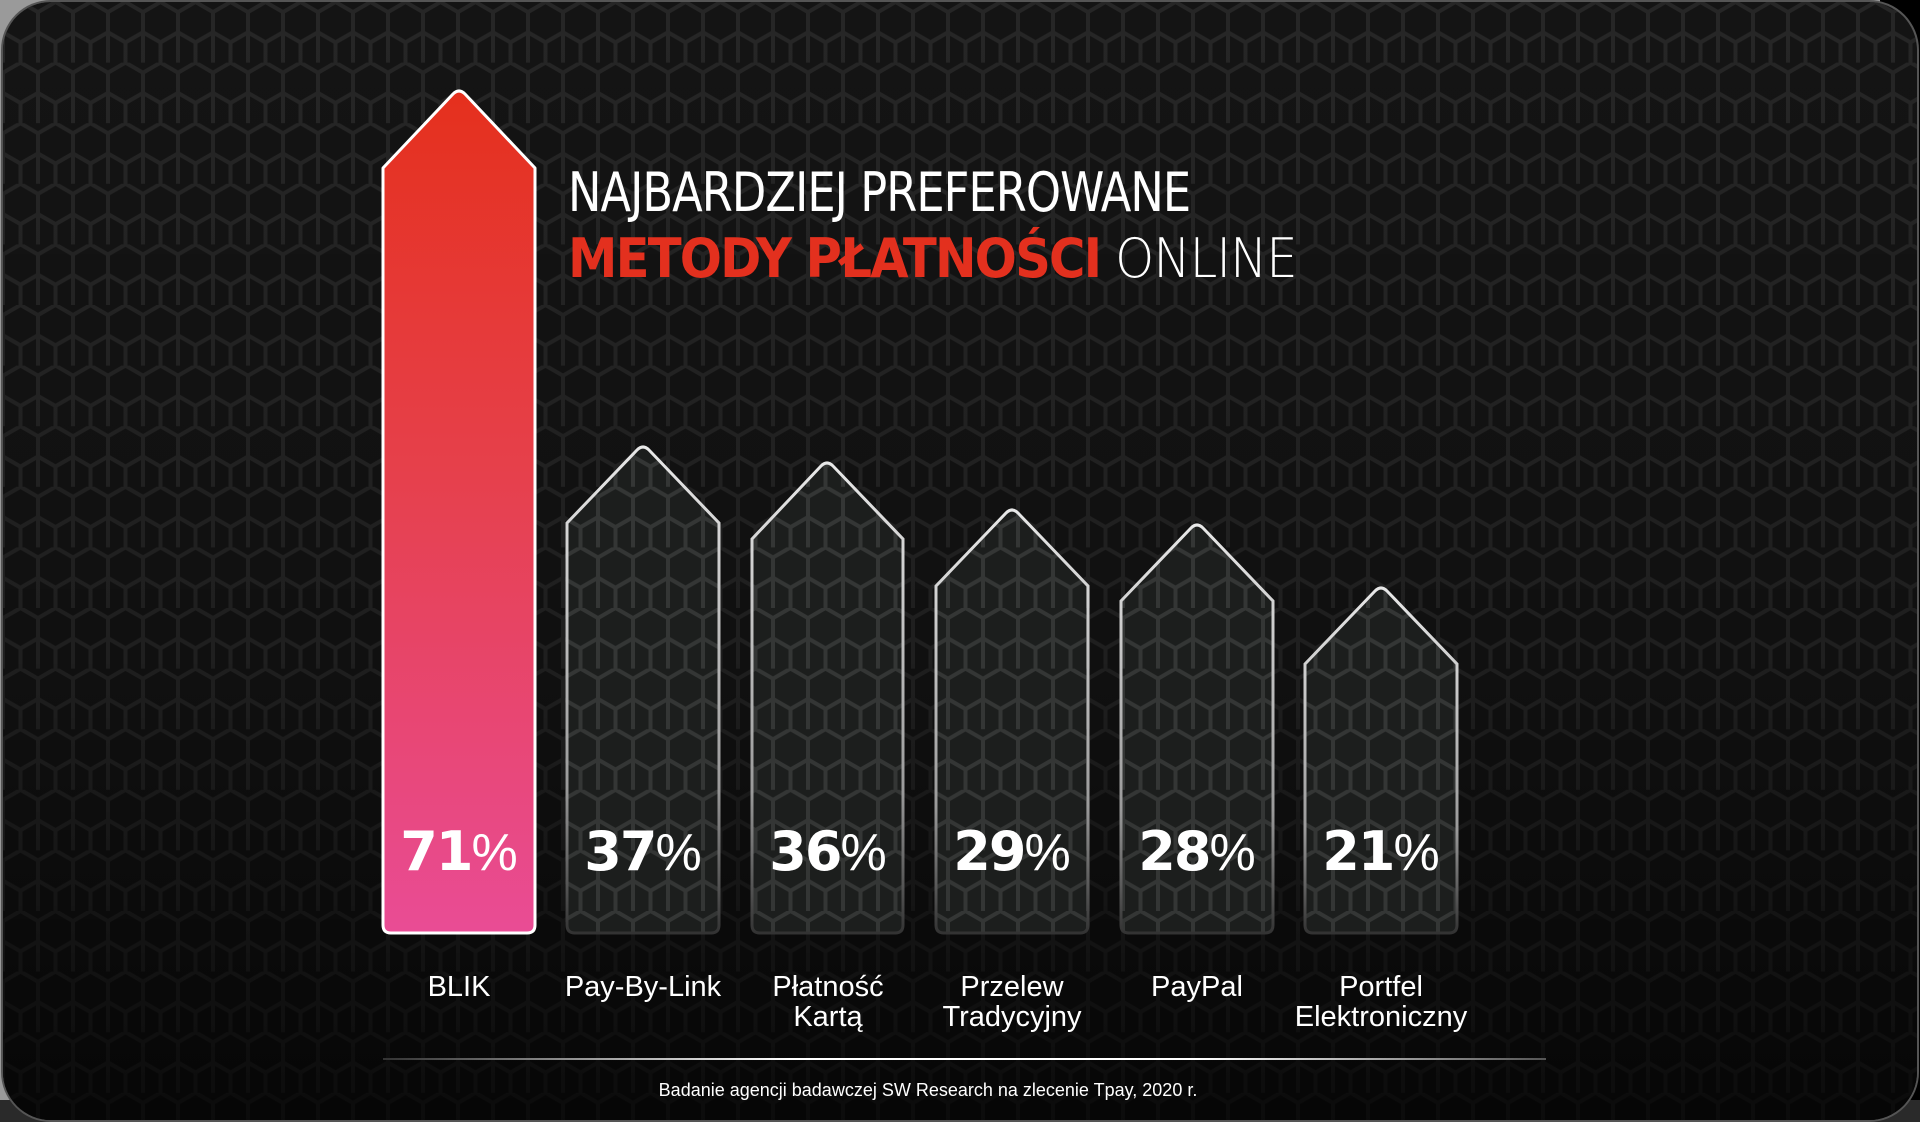 This screenshot has height=1122, width=1920. What do you see at coordinates (1012, 721) in the screenshot?
I see `bar-przelew-tradycyjny` at bounding box center [1012, 721].